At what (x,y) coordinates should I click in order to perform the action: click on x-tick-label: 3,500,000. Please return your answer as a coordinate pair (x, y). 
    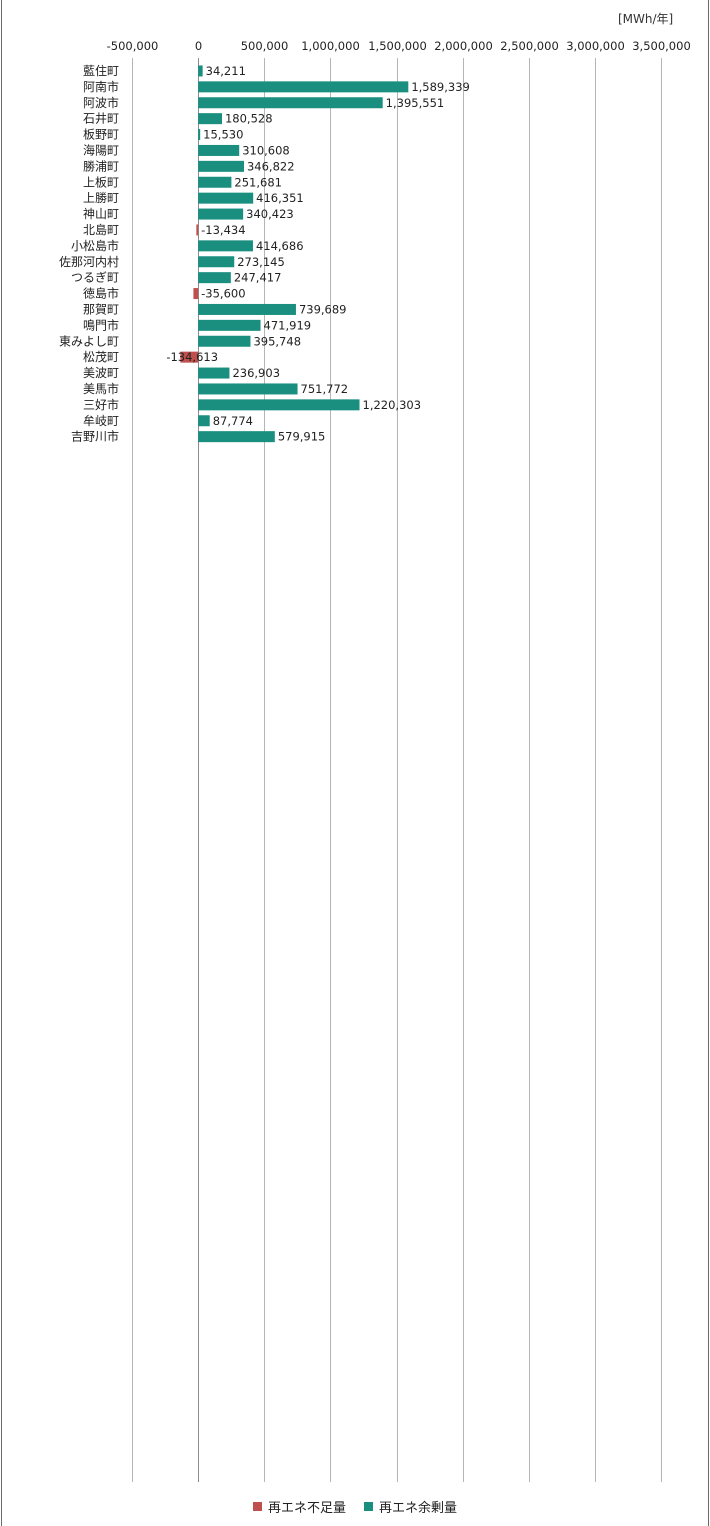
    Looking at the image, I should click on (661, 46).